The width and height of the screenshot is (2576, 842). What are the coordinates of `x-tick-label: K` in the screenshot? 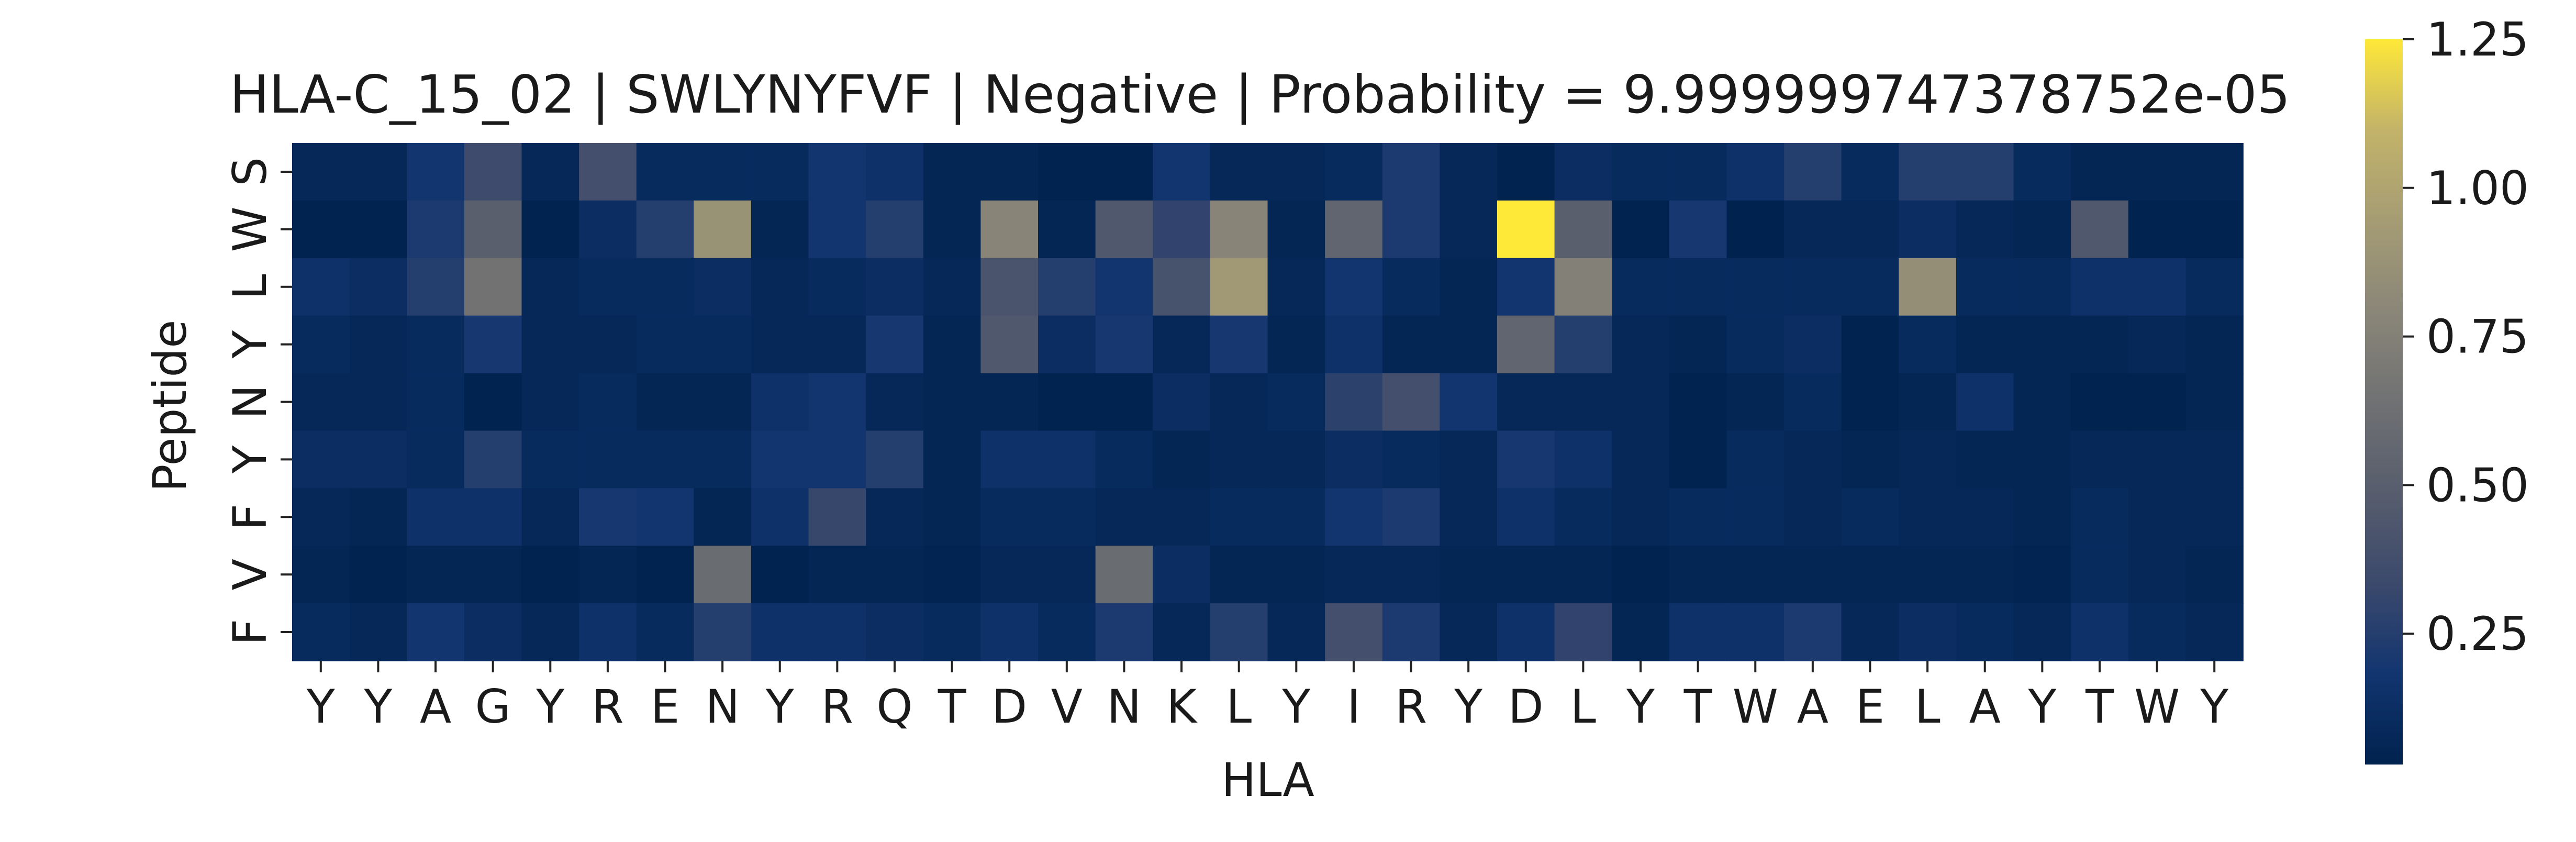 It's located at (1182, 707).